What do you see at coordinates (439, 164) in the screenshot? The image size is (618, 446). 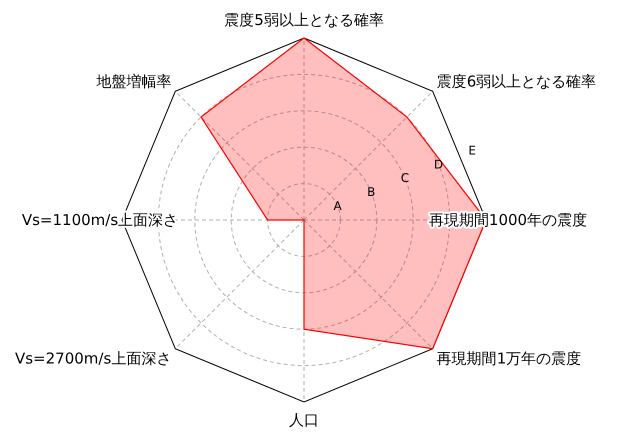 I see `y-tick-label: D` at bounding box center [439, 164].